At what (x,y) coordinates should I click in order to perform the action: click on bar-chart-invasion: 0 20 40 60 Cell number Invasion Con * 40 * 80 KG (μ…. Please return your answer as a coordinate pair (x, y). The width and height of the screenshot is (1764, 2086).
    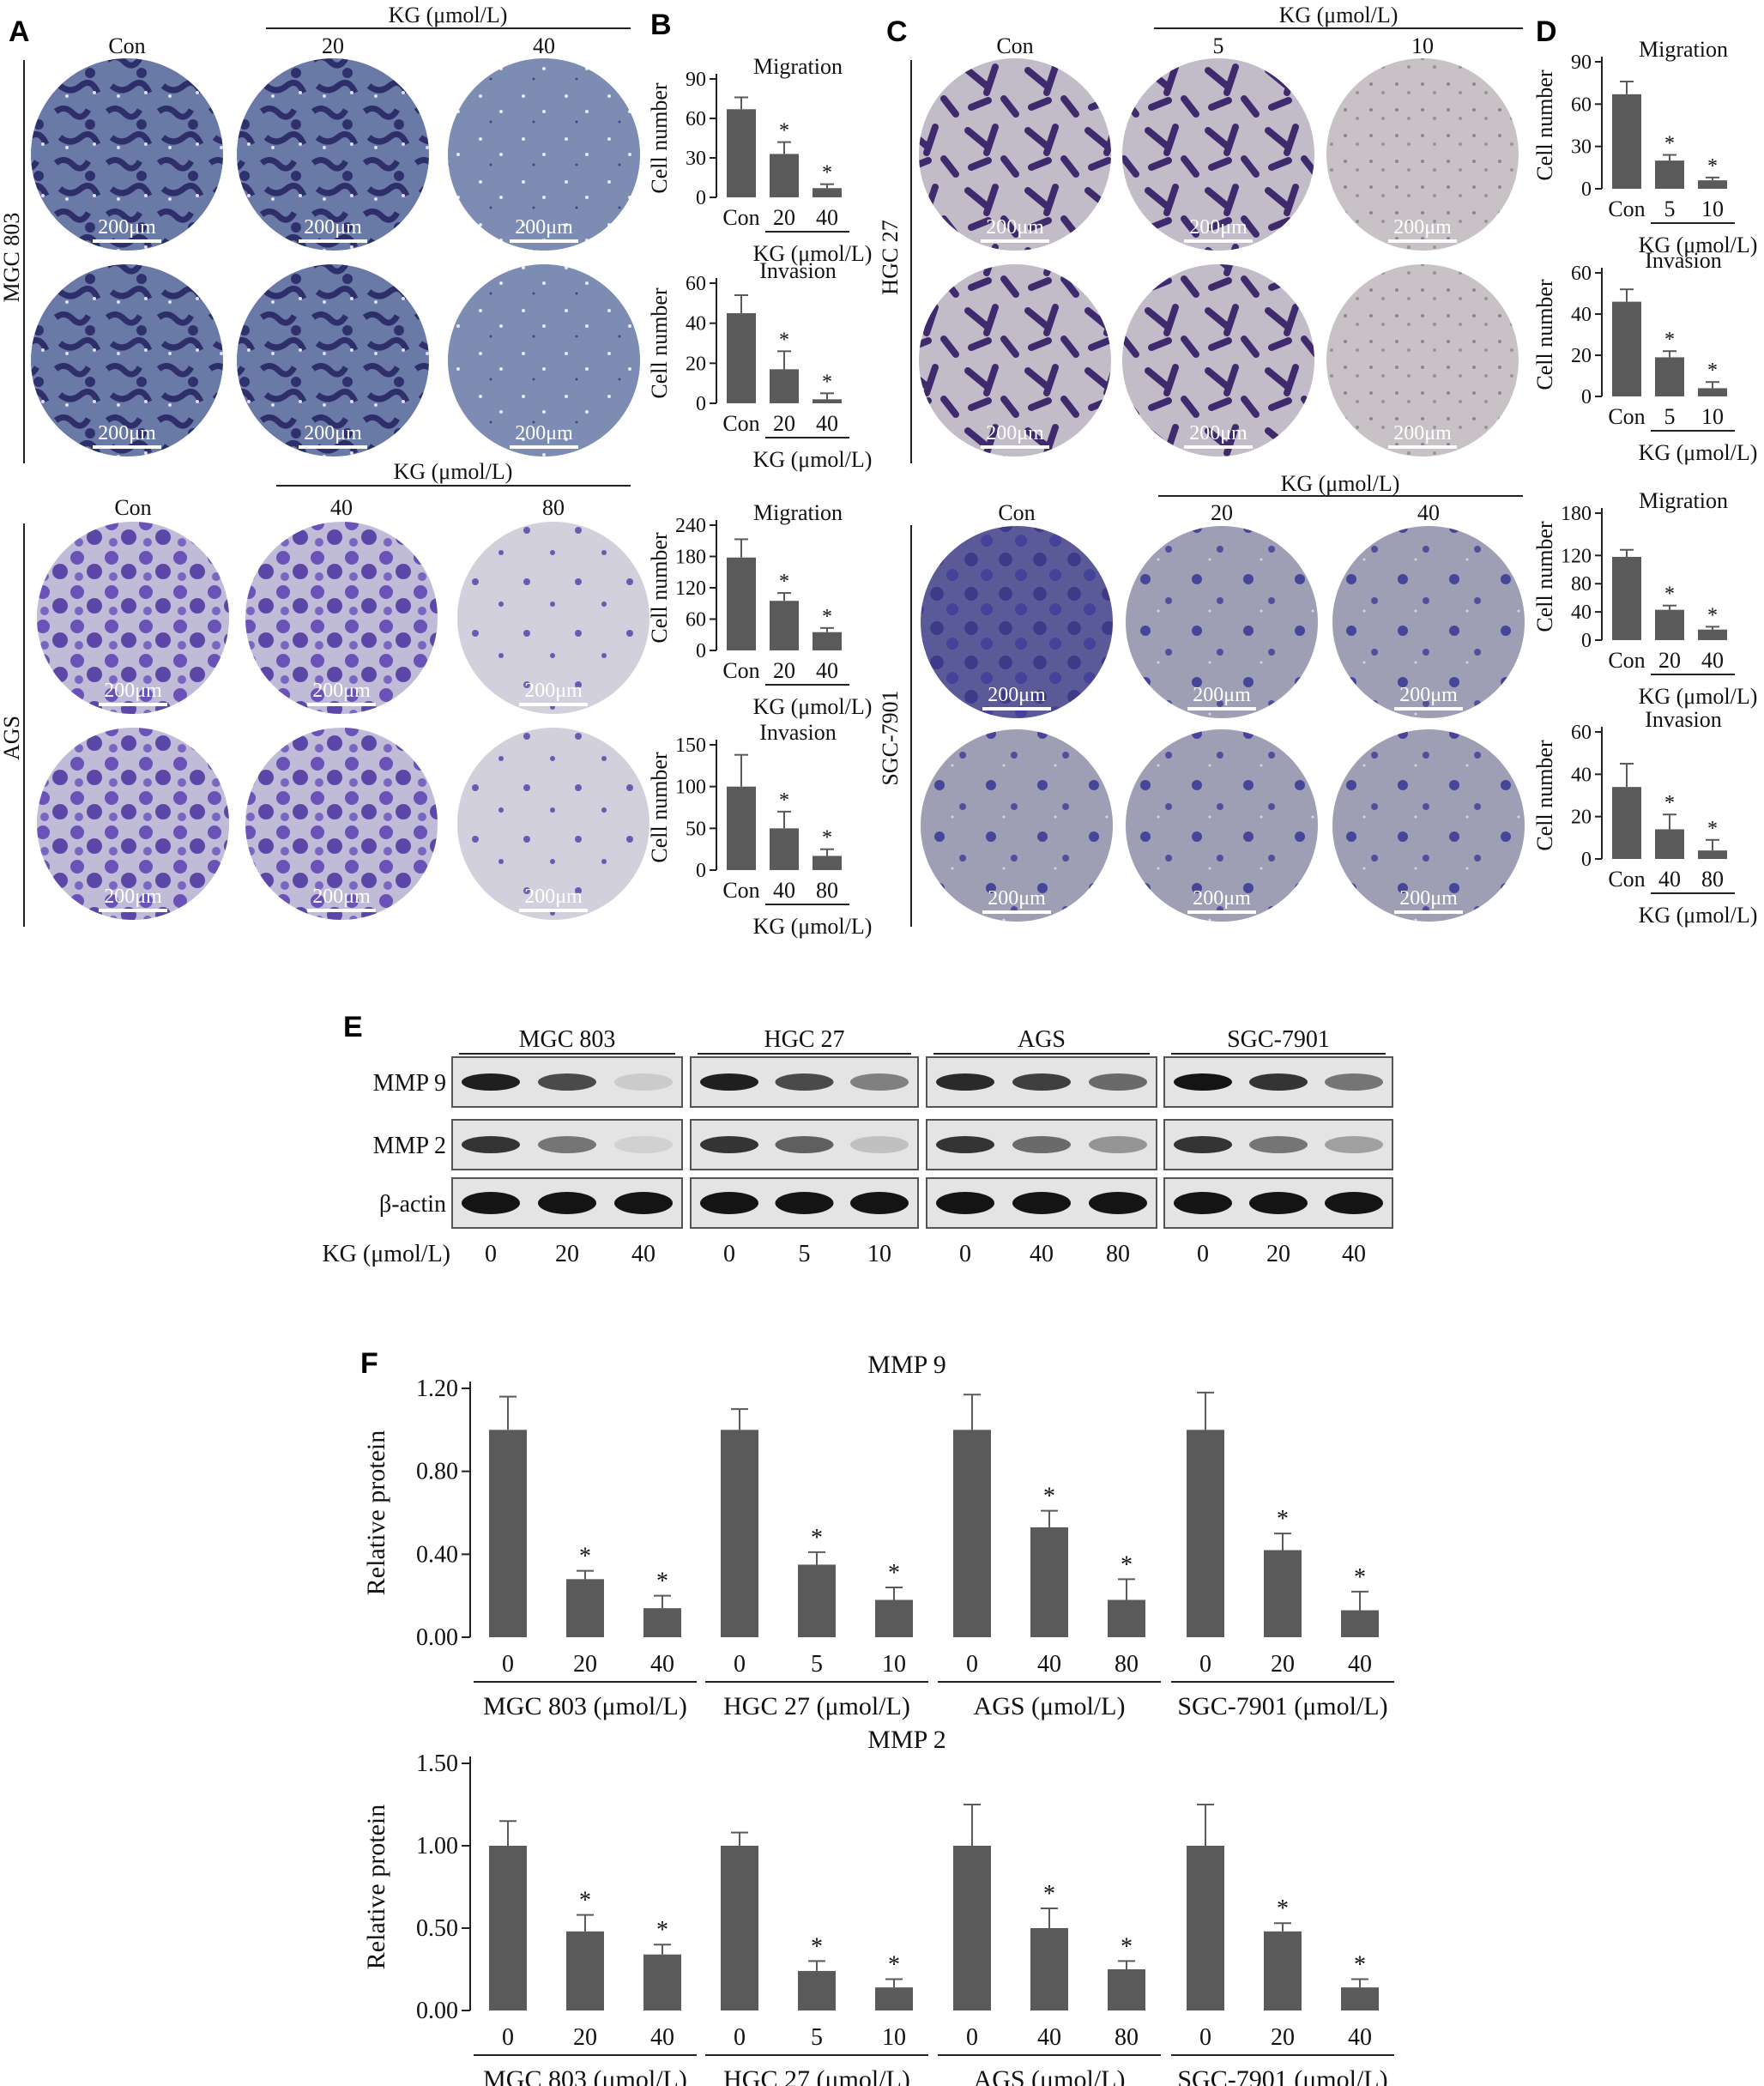
    Looking at the image, I should click on (1645, 817).